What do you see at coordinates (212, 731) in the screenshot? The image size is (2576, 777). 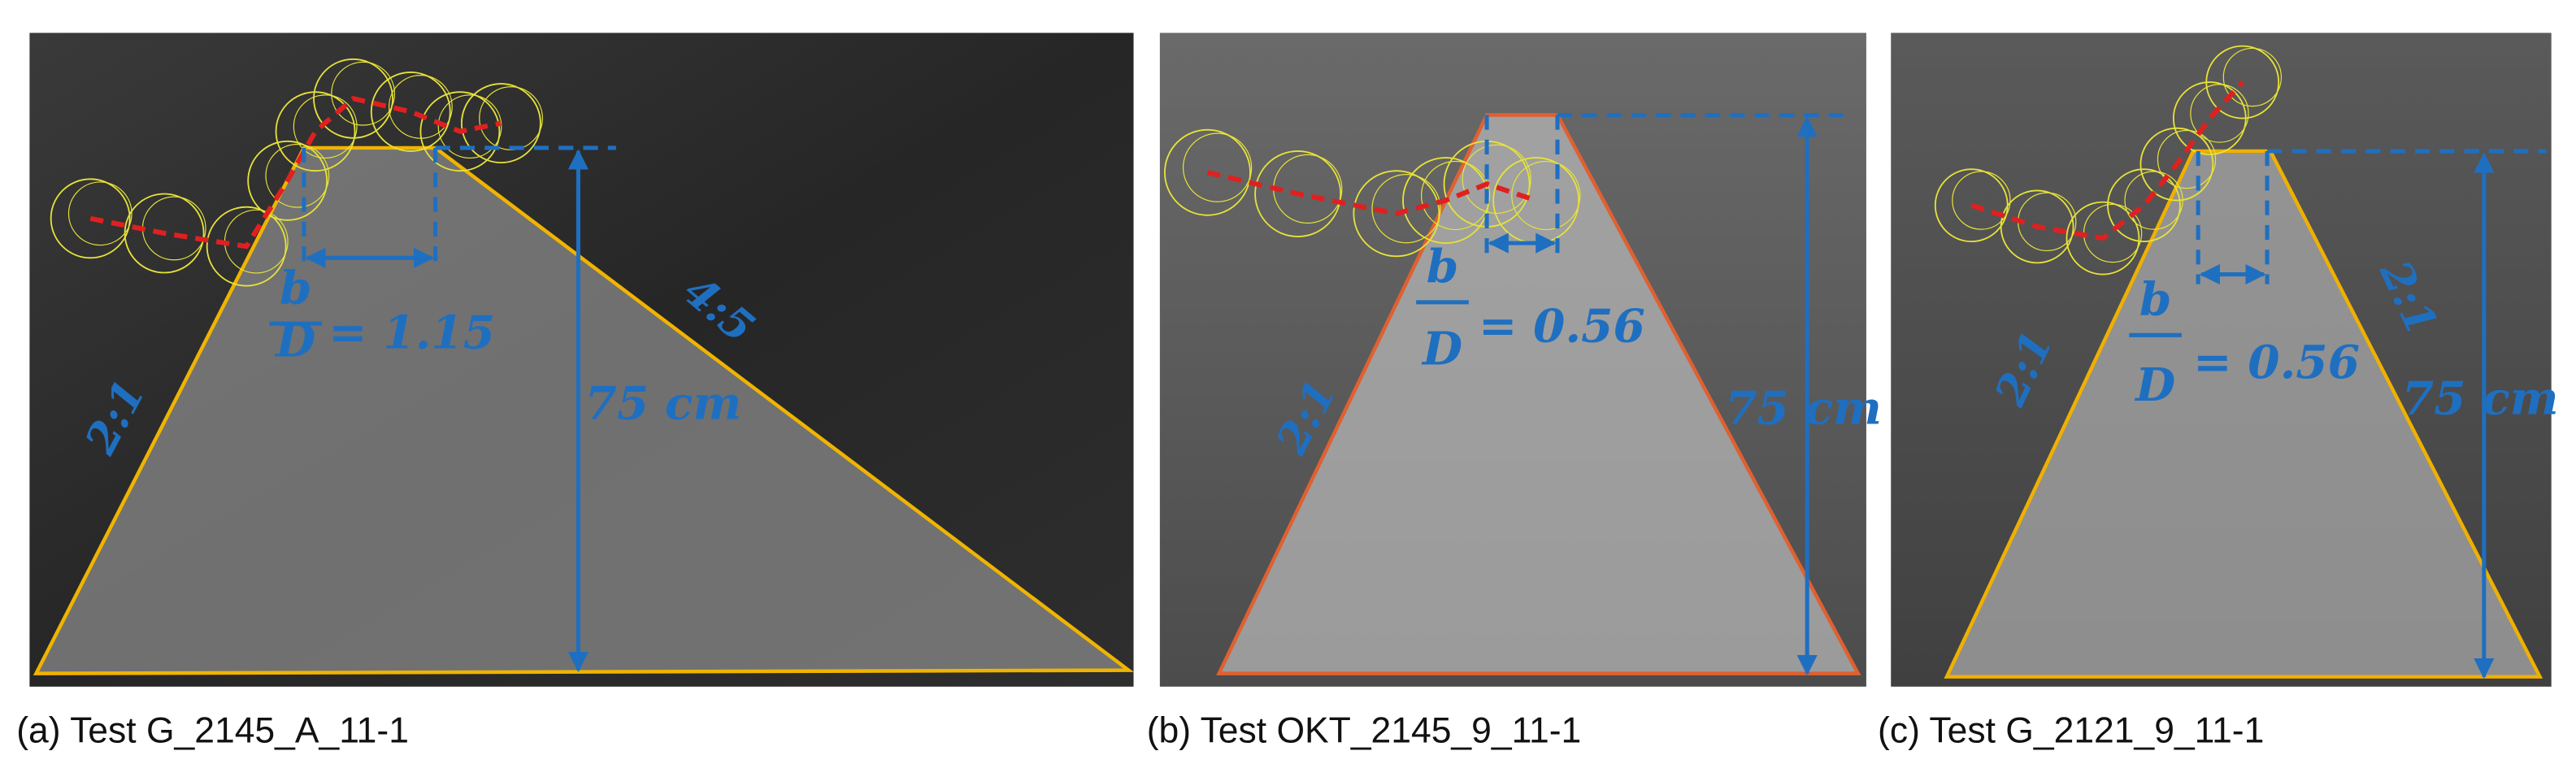 I see `panel-caption: (a) Test G_2145_A_11-1` at bounding box center [212, 731].